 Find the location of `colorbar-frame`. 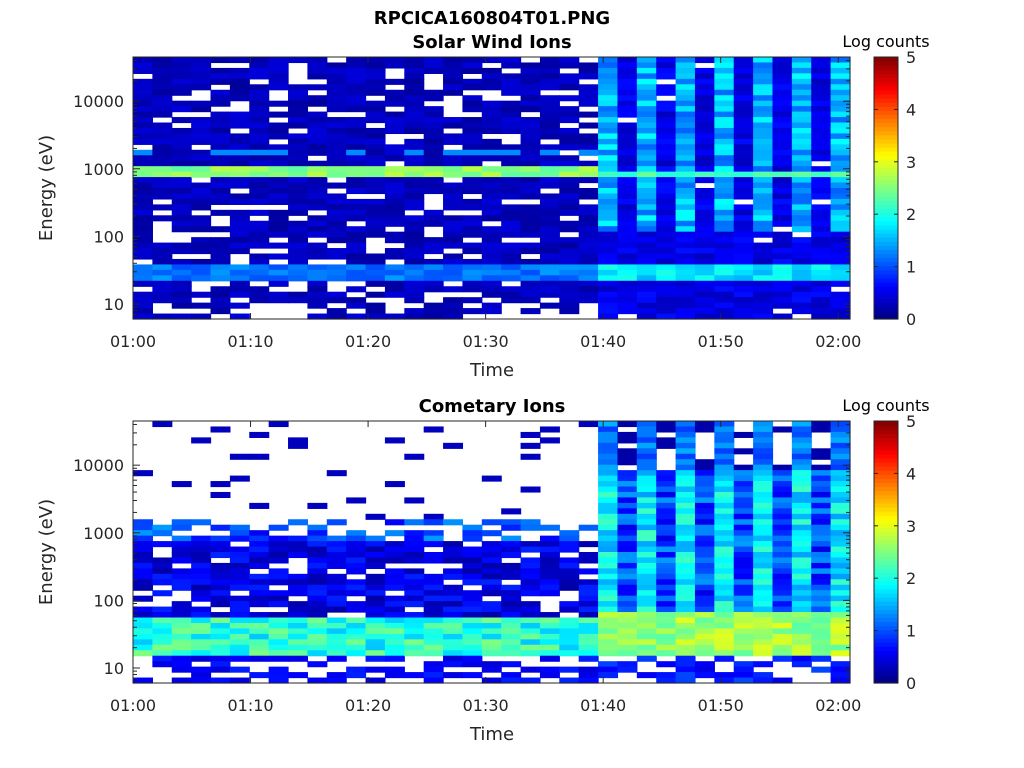

colorbar-frame is located at coordinates (886, 552).